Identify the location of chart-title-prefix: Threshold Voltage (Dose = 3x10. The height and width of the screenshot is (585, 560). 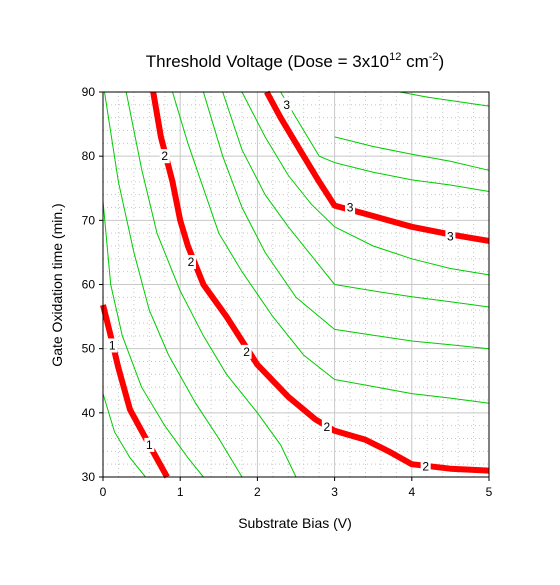
(267, 61).